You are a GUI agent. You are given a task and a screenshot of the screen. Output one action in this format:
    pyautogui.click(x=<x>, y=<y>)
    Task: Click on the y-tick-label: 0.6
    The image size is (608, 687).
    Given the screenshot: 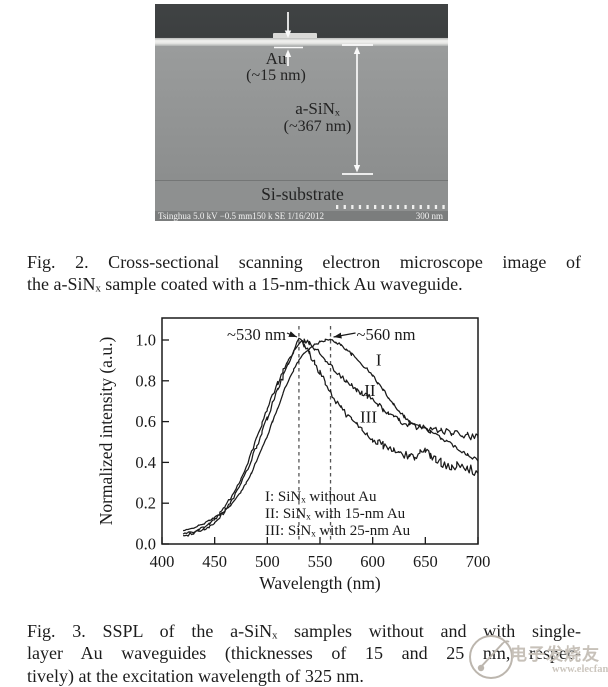 What is the action you would take?
    pyautogui.click(x=145, y=421)
    